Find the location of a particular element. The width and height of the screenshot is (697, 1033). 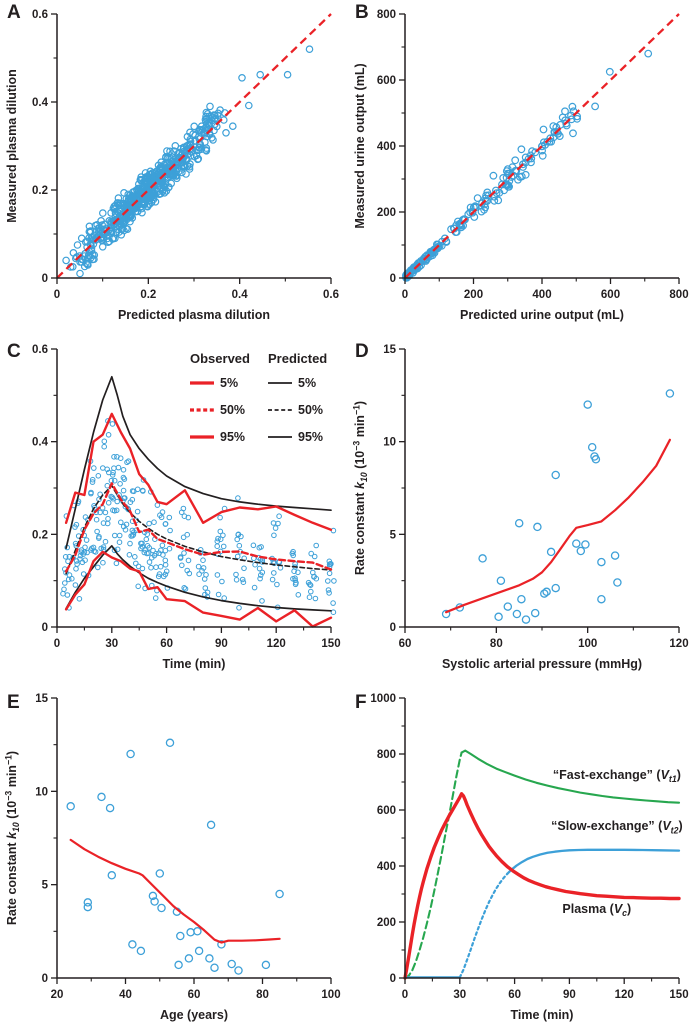

svg-text: 1000 is located at coordinates (383, 699).